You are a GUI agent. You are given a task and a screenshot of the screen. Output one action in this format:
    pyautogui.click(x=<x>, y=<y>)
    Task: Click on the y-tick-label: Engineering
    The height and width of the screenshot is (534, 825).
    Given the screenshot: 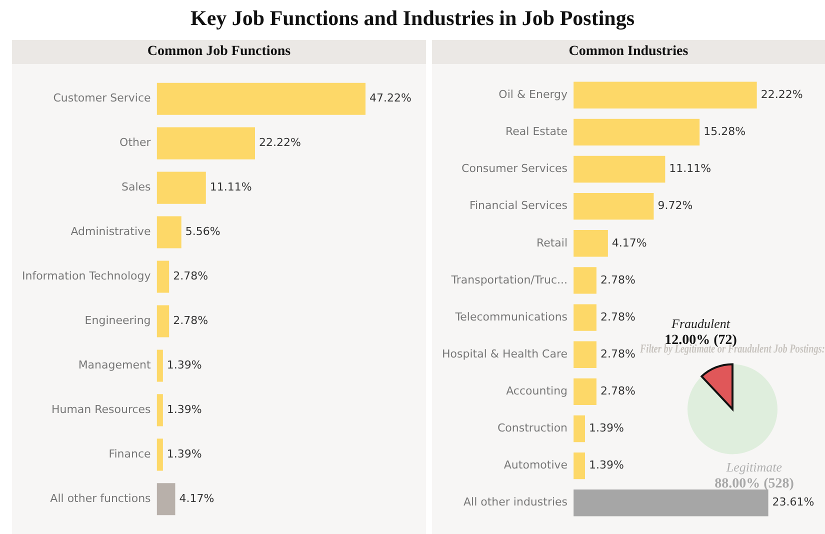 What is the action you would take?
    pyautogui.click(x=117, y=321)
    